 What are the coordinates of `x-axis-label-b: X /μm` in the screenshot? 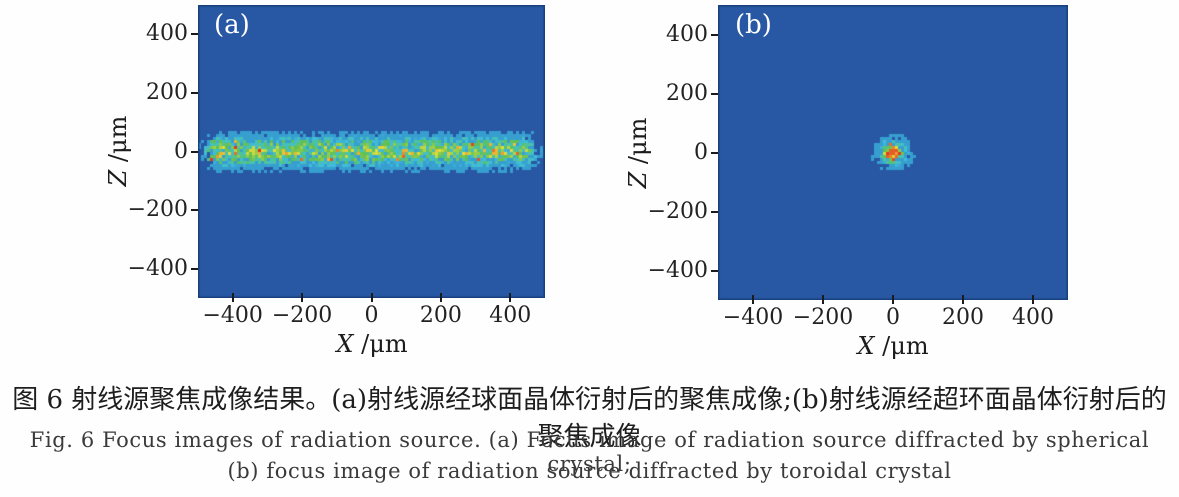 It's located at (893, 346).